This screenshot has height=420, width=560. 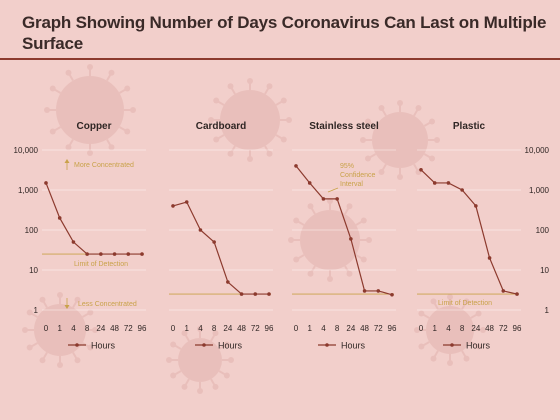 I want to click on y-tick-label: 10, so click(x=33, y=270).